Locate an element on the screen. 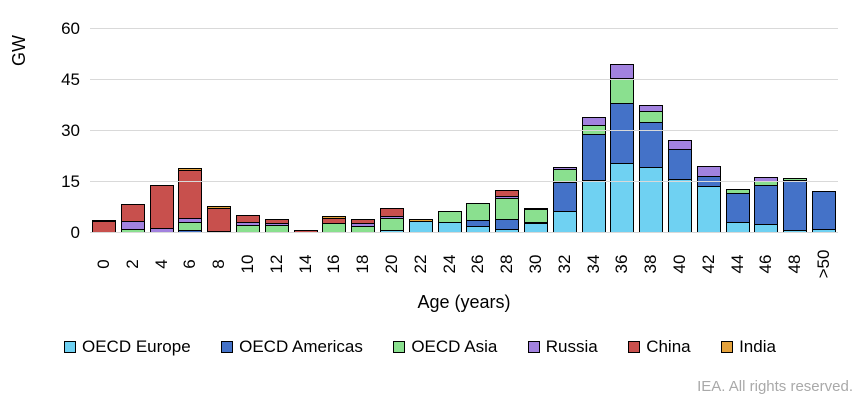  x-tick-label: 34 is located at coordinates (593, 264).